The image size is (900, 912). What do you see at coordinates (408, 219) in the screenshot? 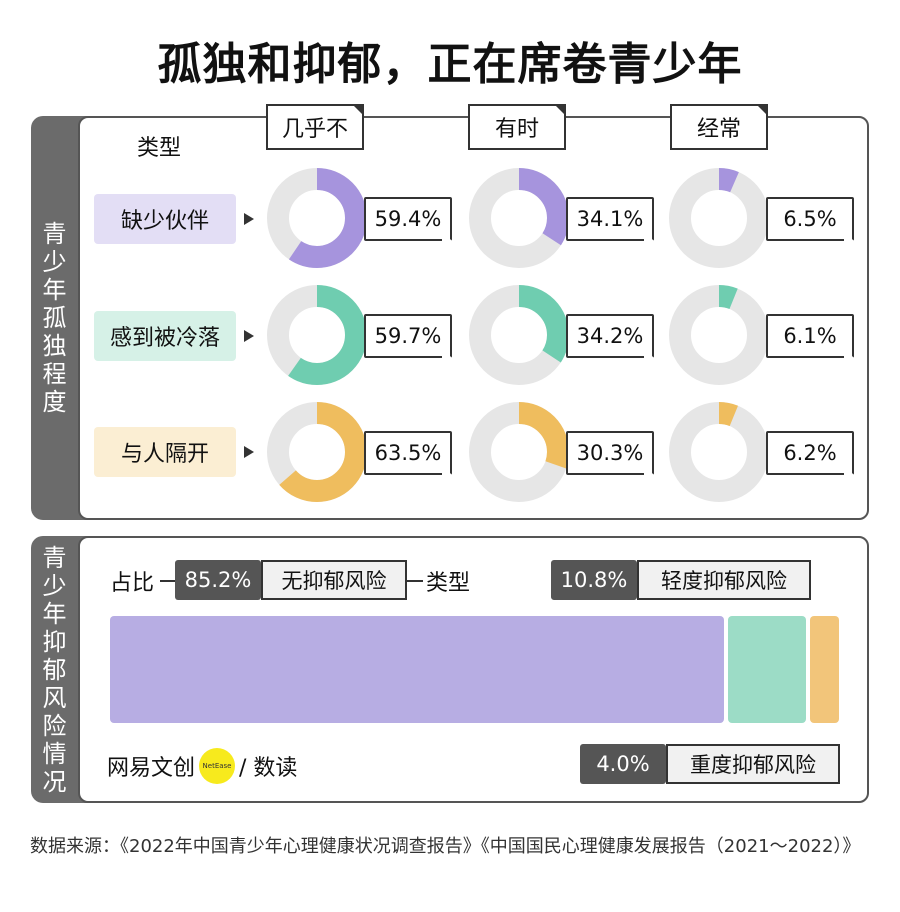
I see `pct-label: 59.4%` at bounding box center [408, 219].